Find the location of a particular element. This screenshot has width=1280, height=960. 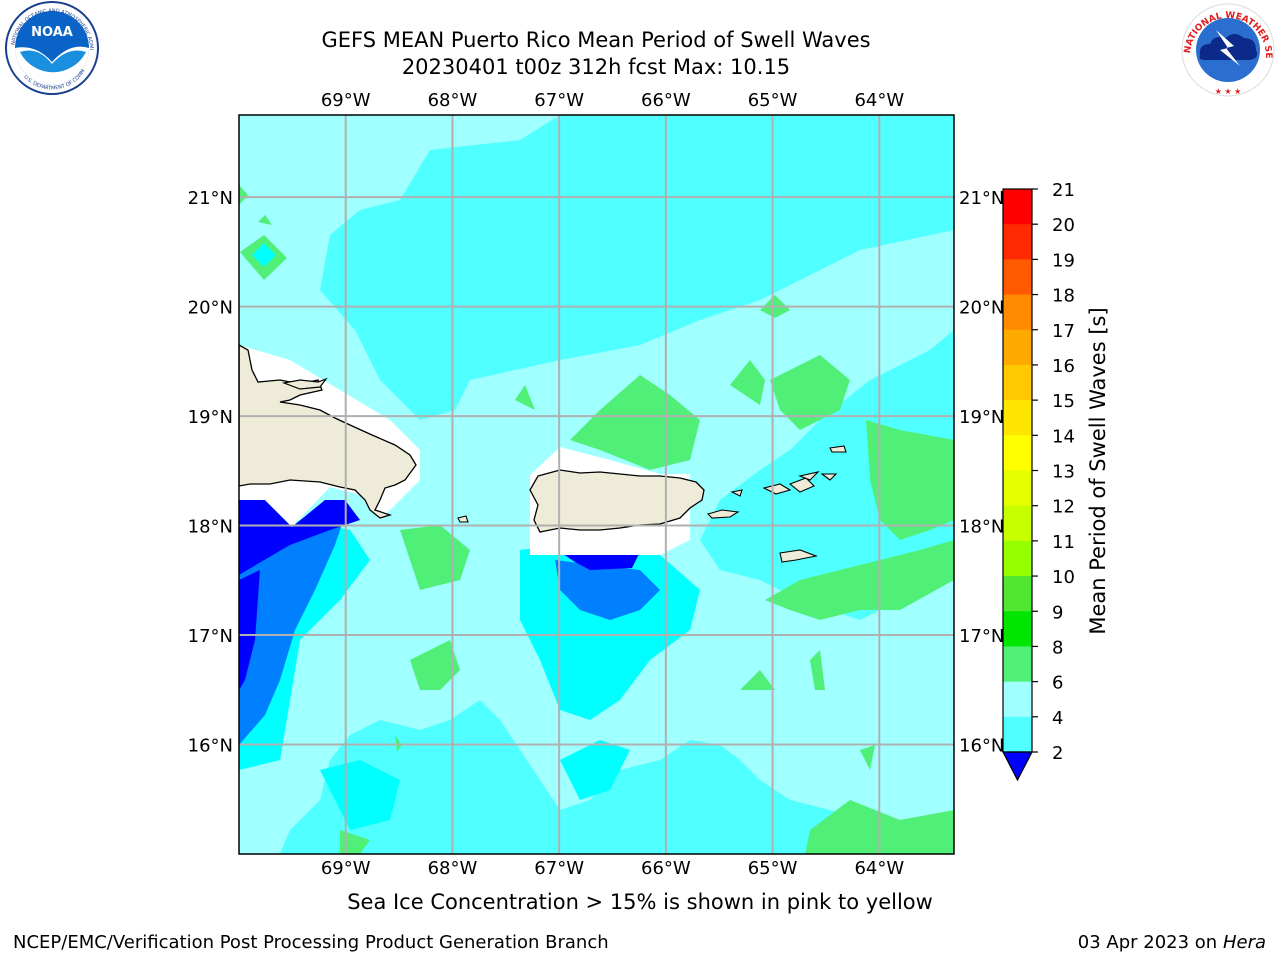

footer-host: Hera is located at coordinates (1244, 942).